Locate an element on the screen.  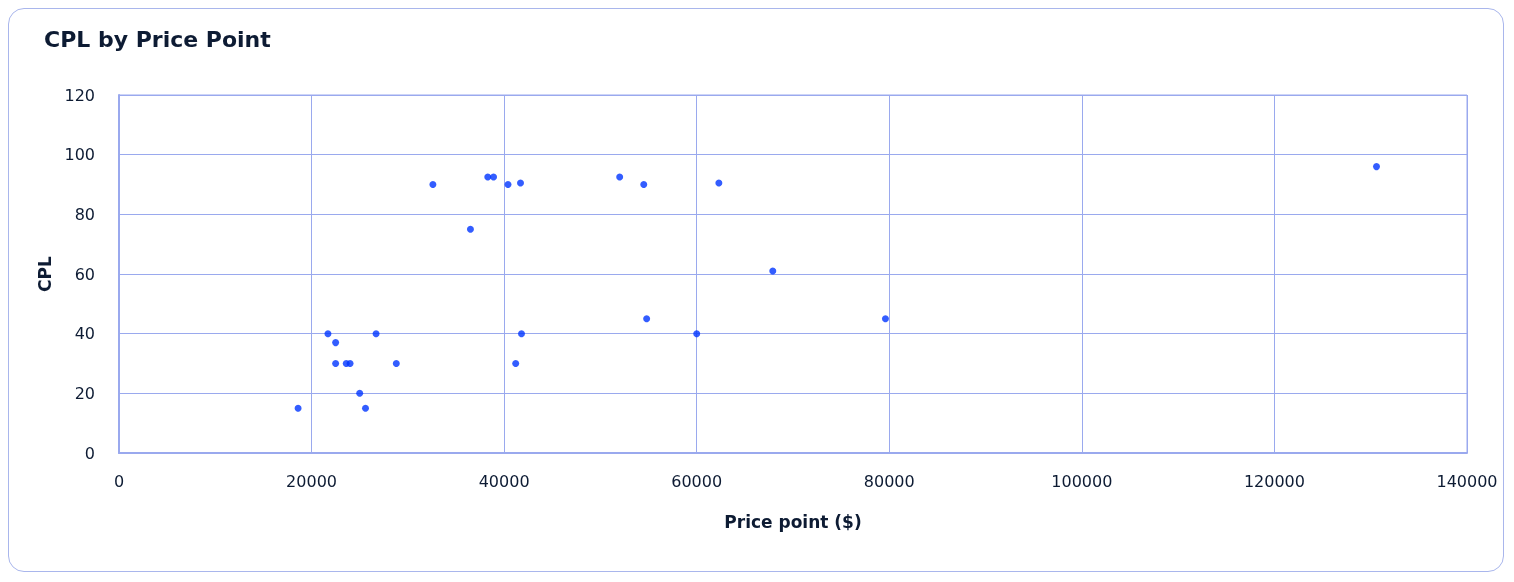
y-tick-label: 20 is located at coordinates (84, 393).